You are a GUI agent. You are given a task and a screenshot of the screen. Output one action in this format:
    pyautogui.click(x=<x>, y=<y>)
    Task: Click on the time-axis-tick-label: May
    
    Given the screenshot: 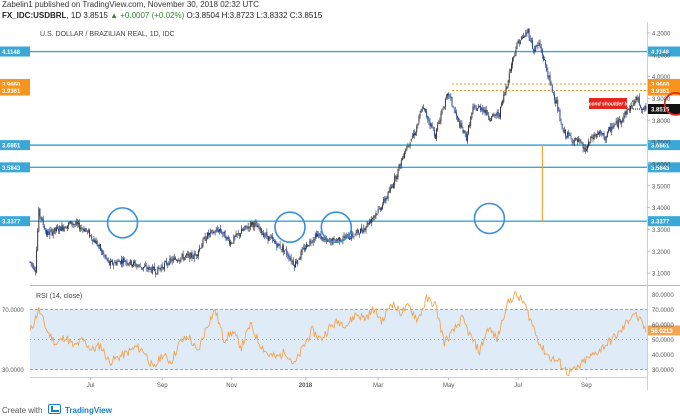 What is the action you would take?
    pyautogui.click(x=448, y=386)
    